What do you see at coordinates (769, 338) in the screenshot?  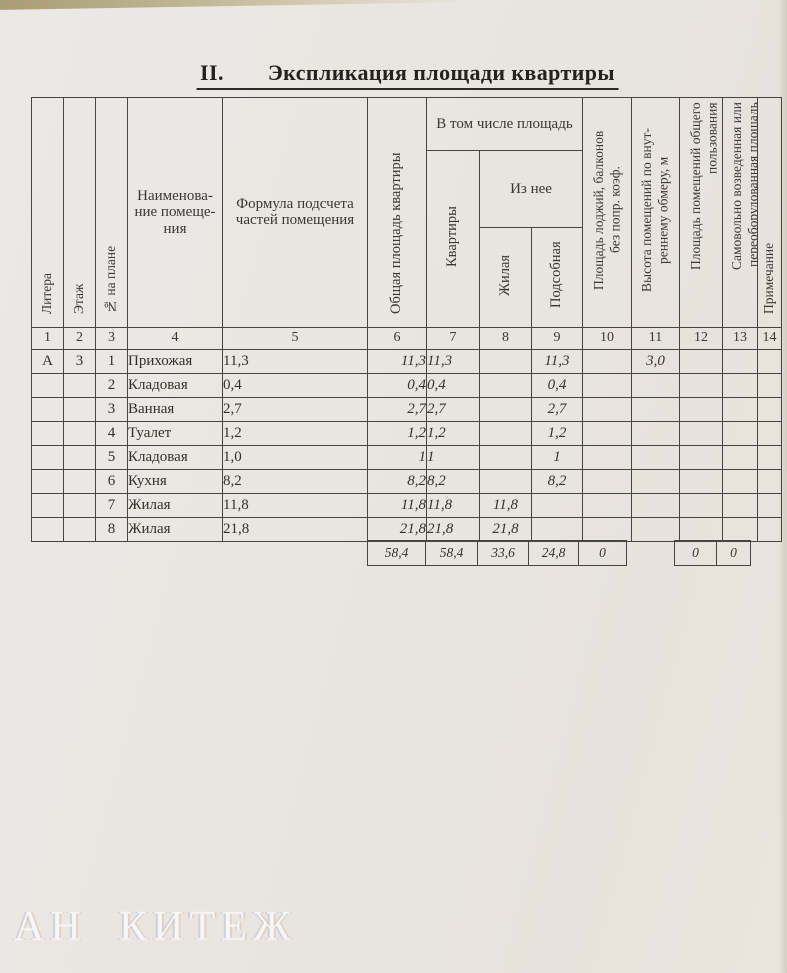 I see `column-number: 14` at bounding box center [769, 338].